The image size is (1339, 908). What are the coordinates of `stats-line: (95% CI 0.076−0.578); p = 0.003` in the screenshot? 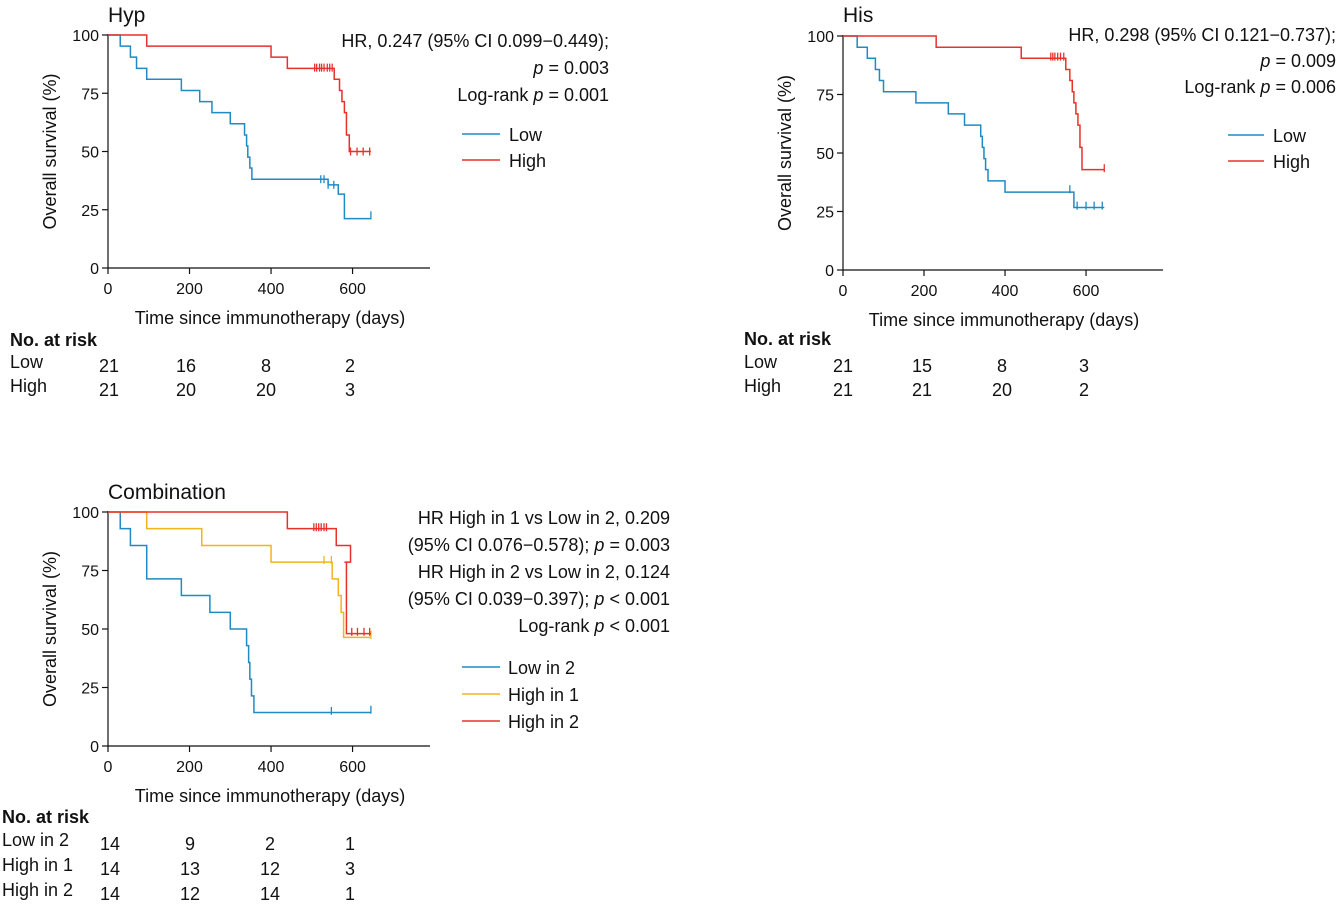 It's located at (539, 545).